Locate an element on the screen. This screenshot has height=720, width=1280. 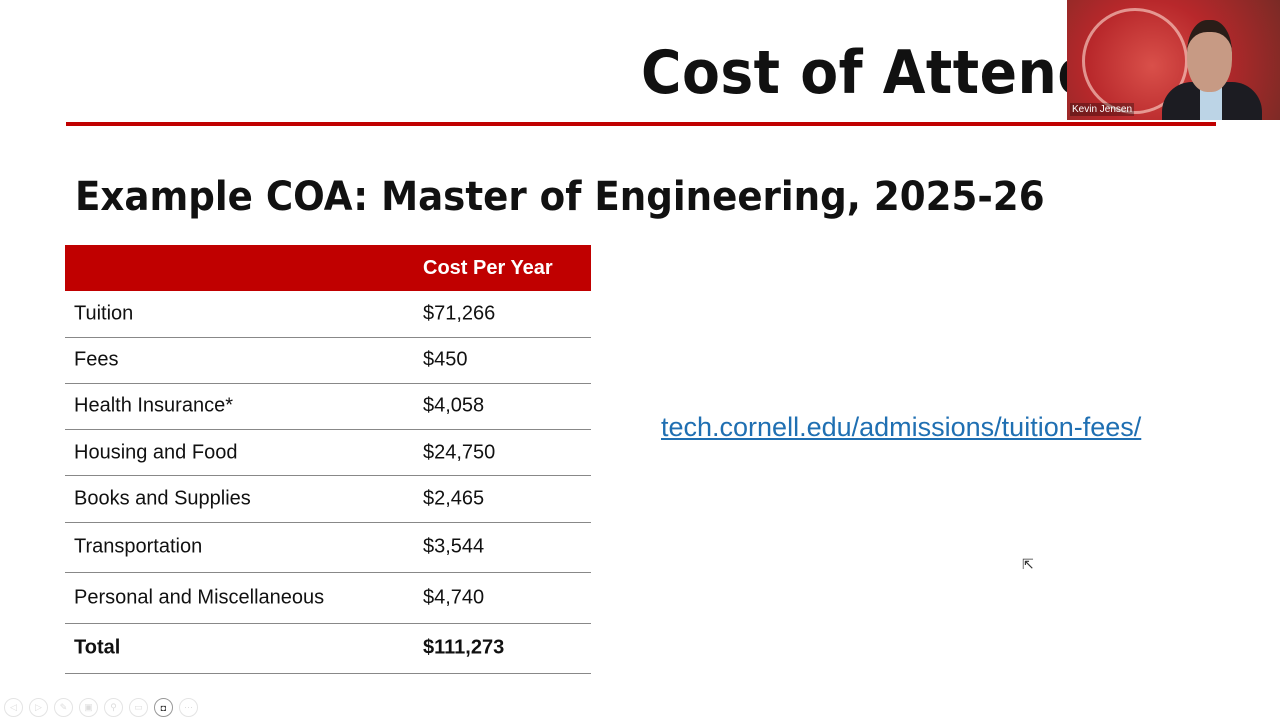
subtitles-icon: ▭ is located at coordinates (138, 707).